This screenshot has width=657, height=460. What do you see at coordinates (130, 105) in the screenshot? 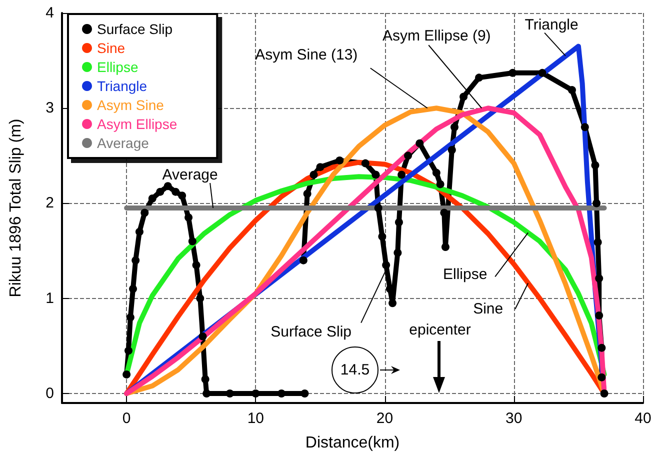
I see `legend-label: Asym Sine` at bounding box center [130, 105].